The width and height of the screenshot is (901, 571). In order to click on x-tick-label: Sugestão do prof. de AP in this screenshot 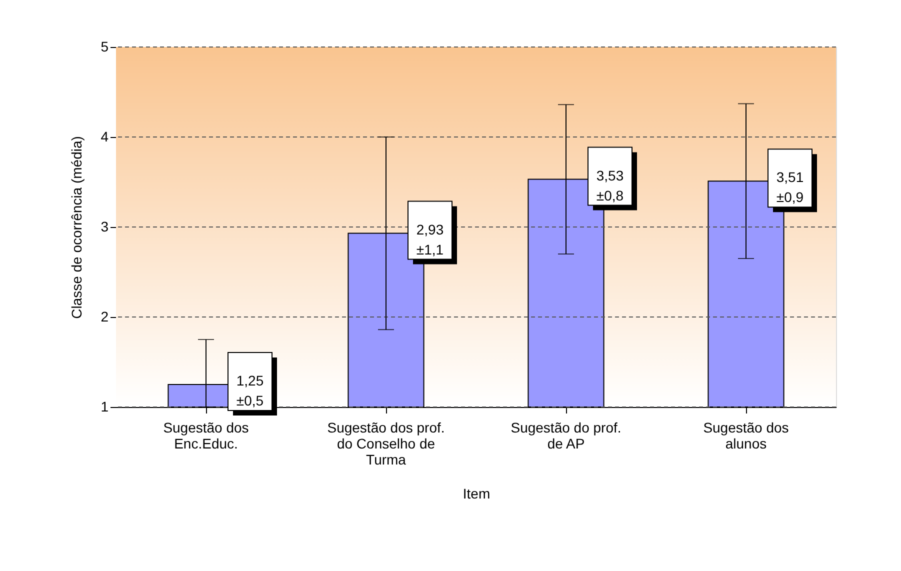, I will do `click(566, 436)`.